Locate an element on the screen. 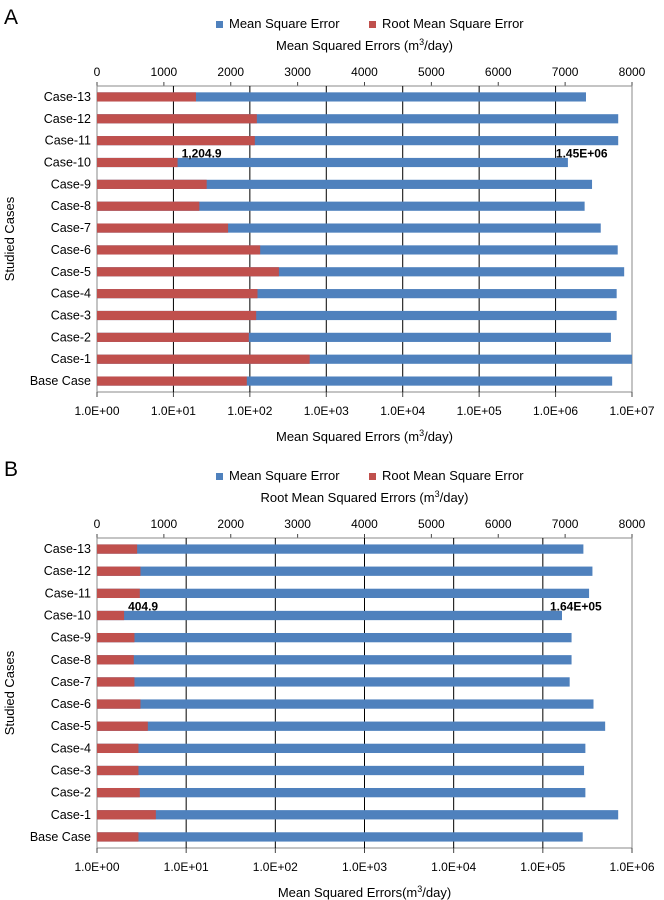 The image size is (664, 900). y-axis-title: Studied Cases is located at coordinates (9, 692).